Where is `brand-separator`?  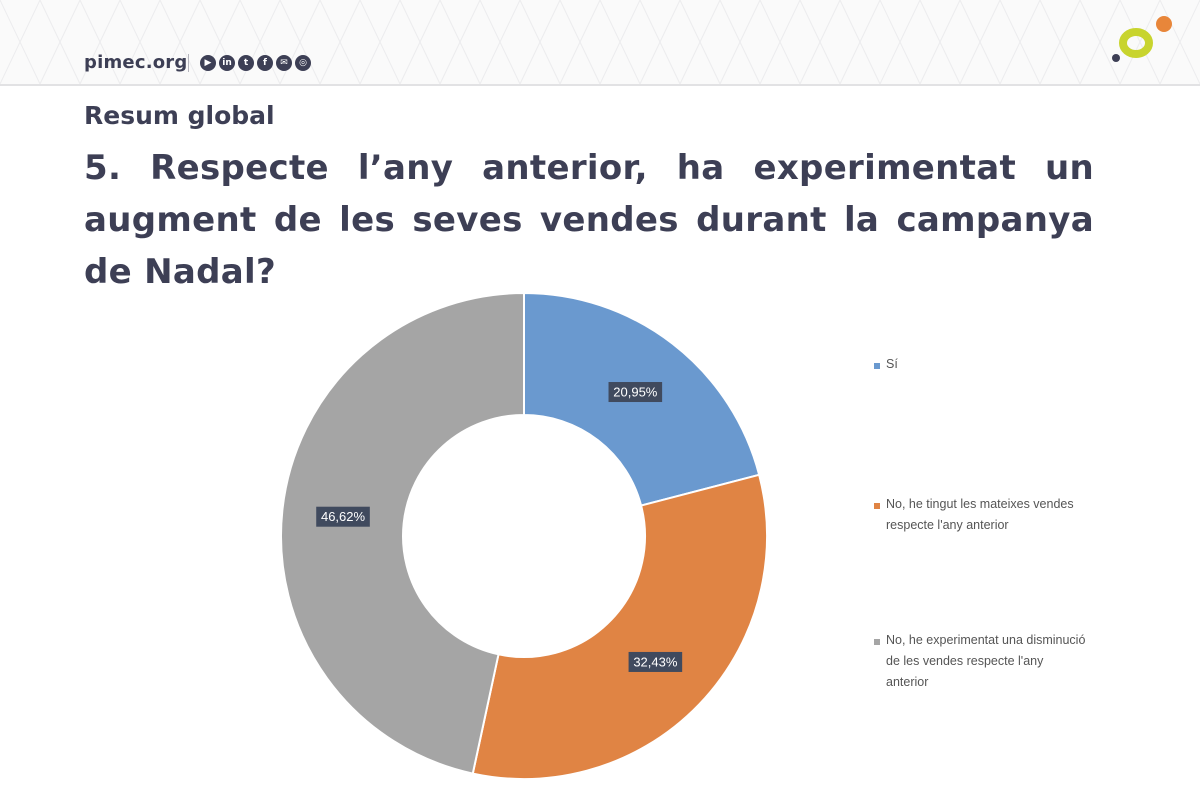
brand-separator is located at coordinates (188, 63).